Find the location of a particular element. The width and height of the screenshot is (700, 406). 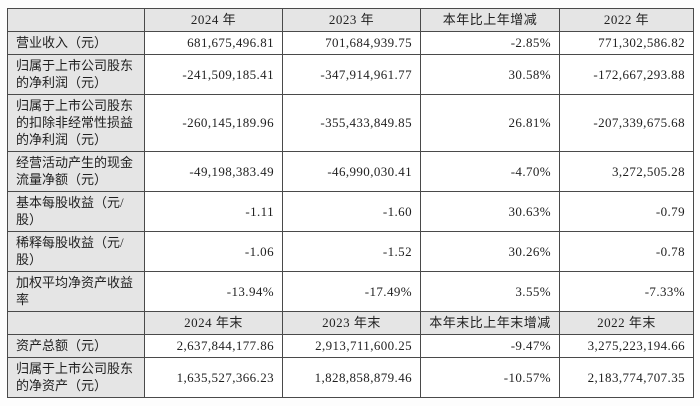

cell-value: 3,275,223,194.66 is located at coordinates (626, 346).